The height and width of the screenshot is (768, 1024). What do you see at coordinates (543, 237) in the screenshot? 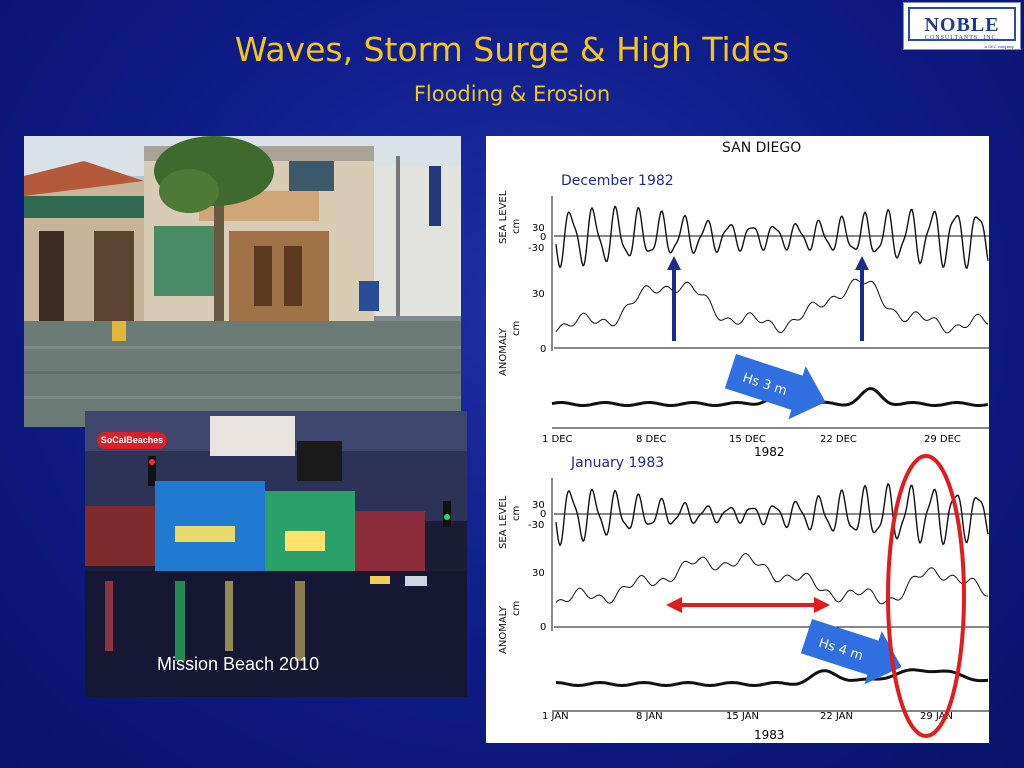
I see `tick-sea1-0: 0` at bounding box center [543, 237].